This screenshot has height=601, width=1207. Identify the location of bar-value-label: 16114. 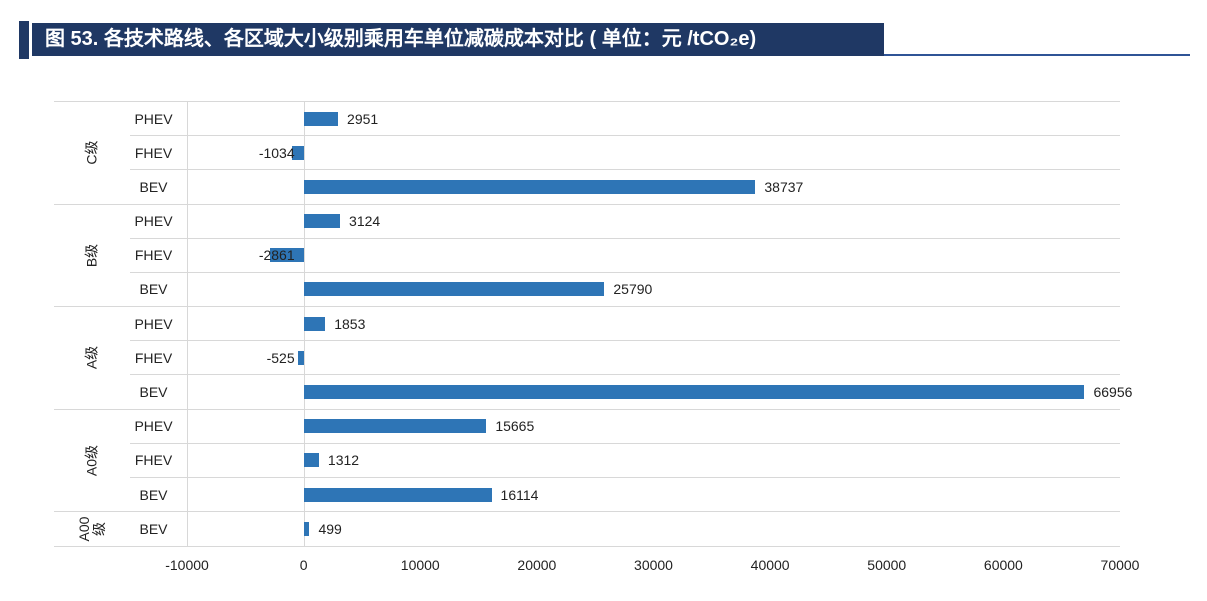
(519, 494).